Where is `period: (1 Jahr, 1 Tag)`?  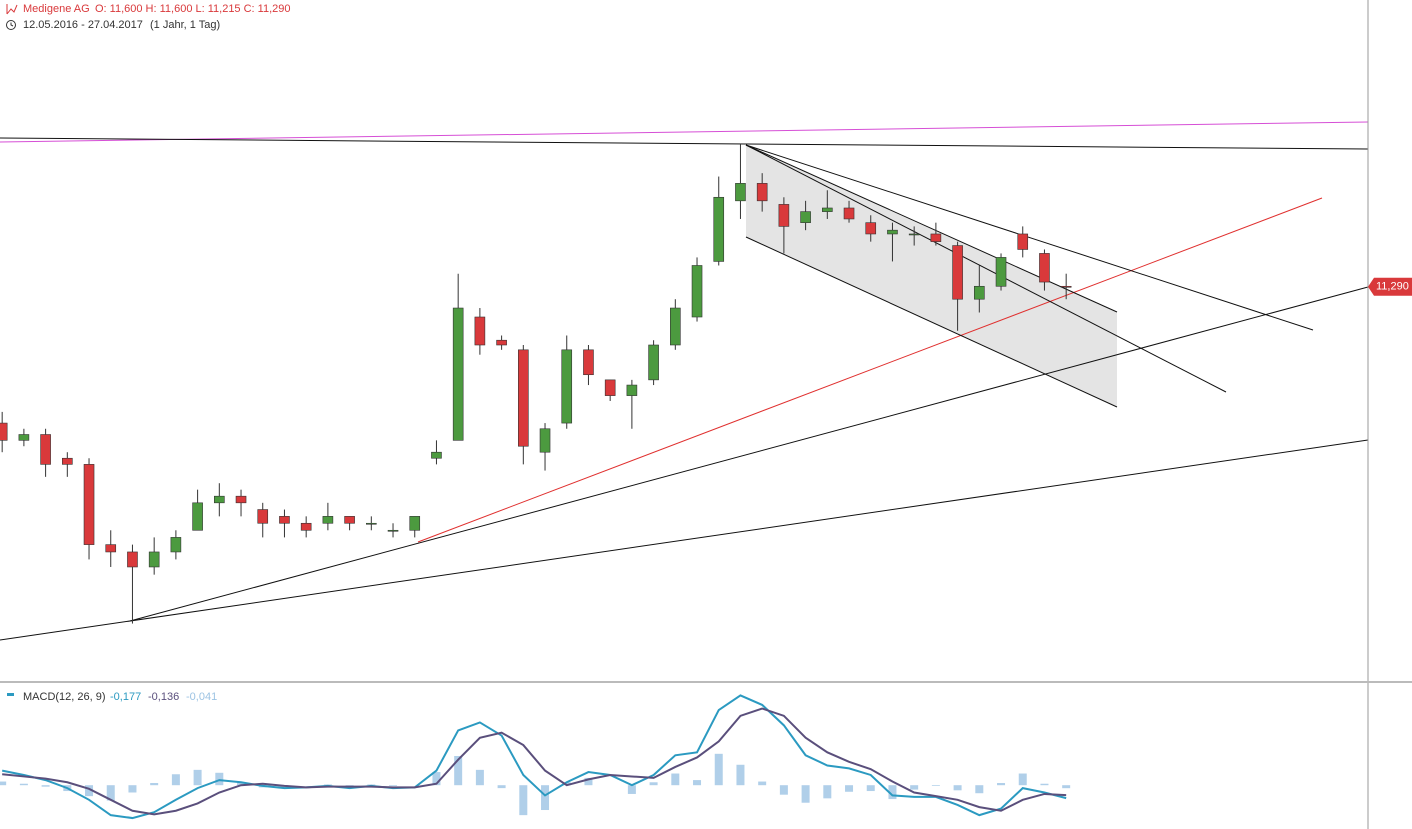
period: (1 Jahr, 1 Tag) is located at coordinates (185, 25).